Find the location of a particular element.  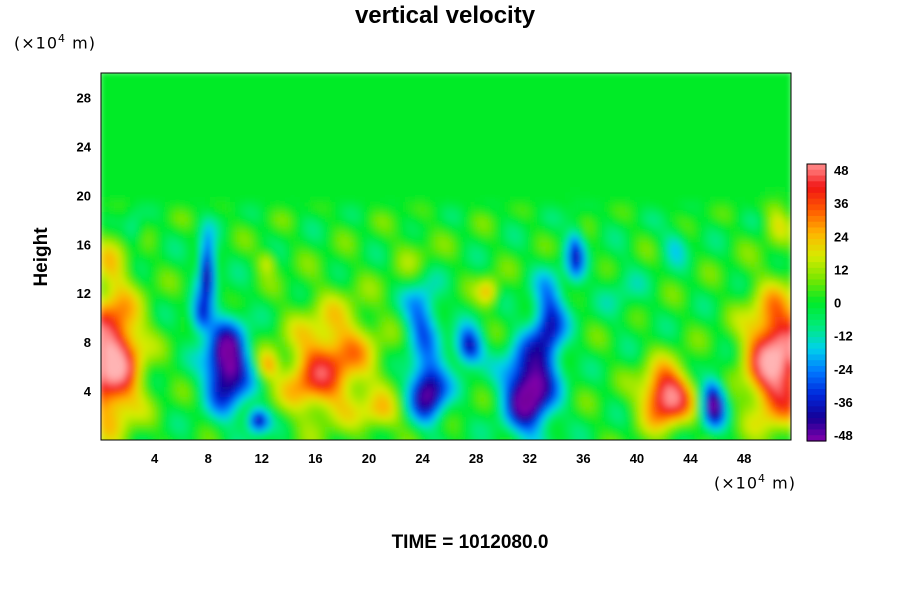

y-tick-label: 8 is located at coordinates (87, 342).